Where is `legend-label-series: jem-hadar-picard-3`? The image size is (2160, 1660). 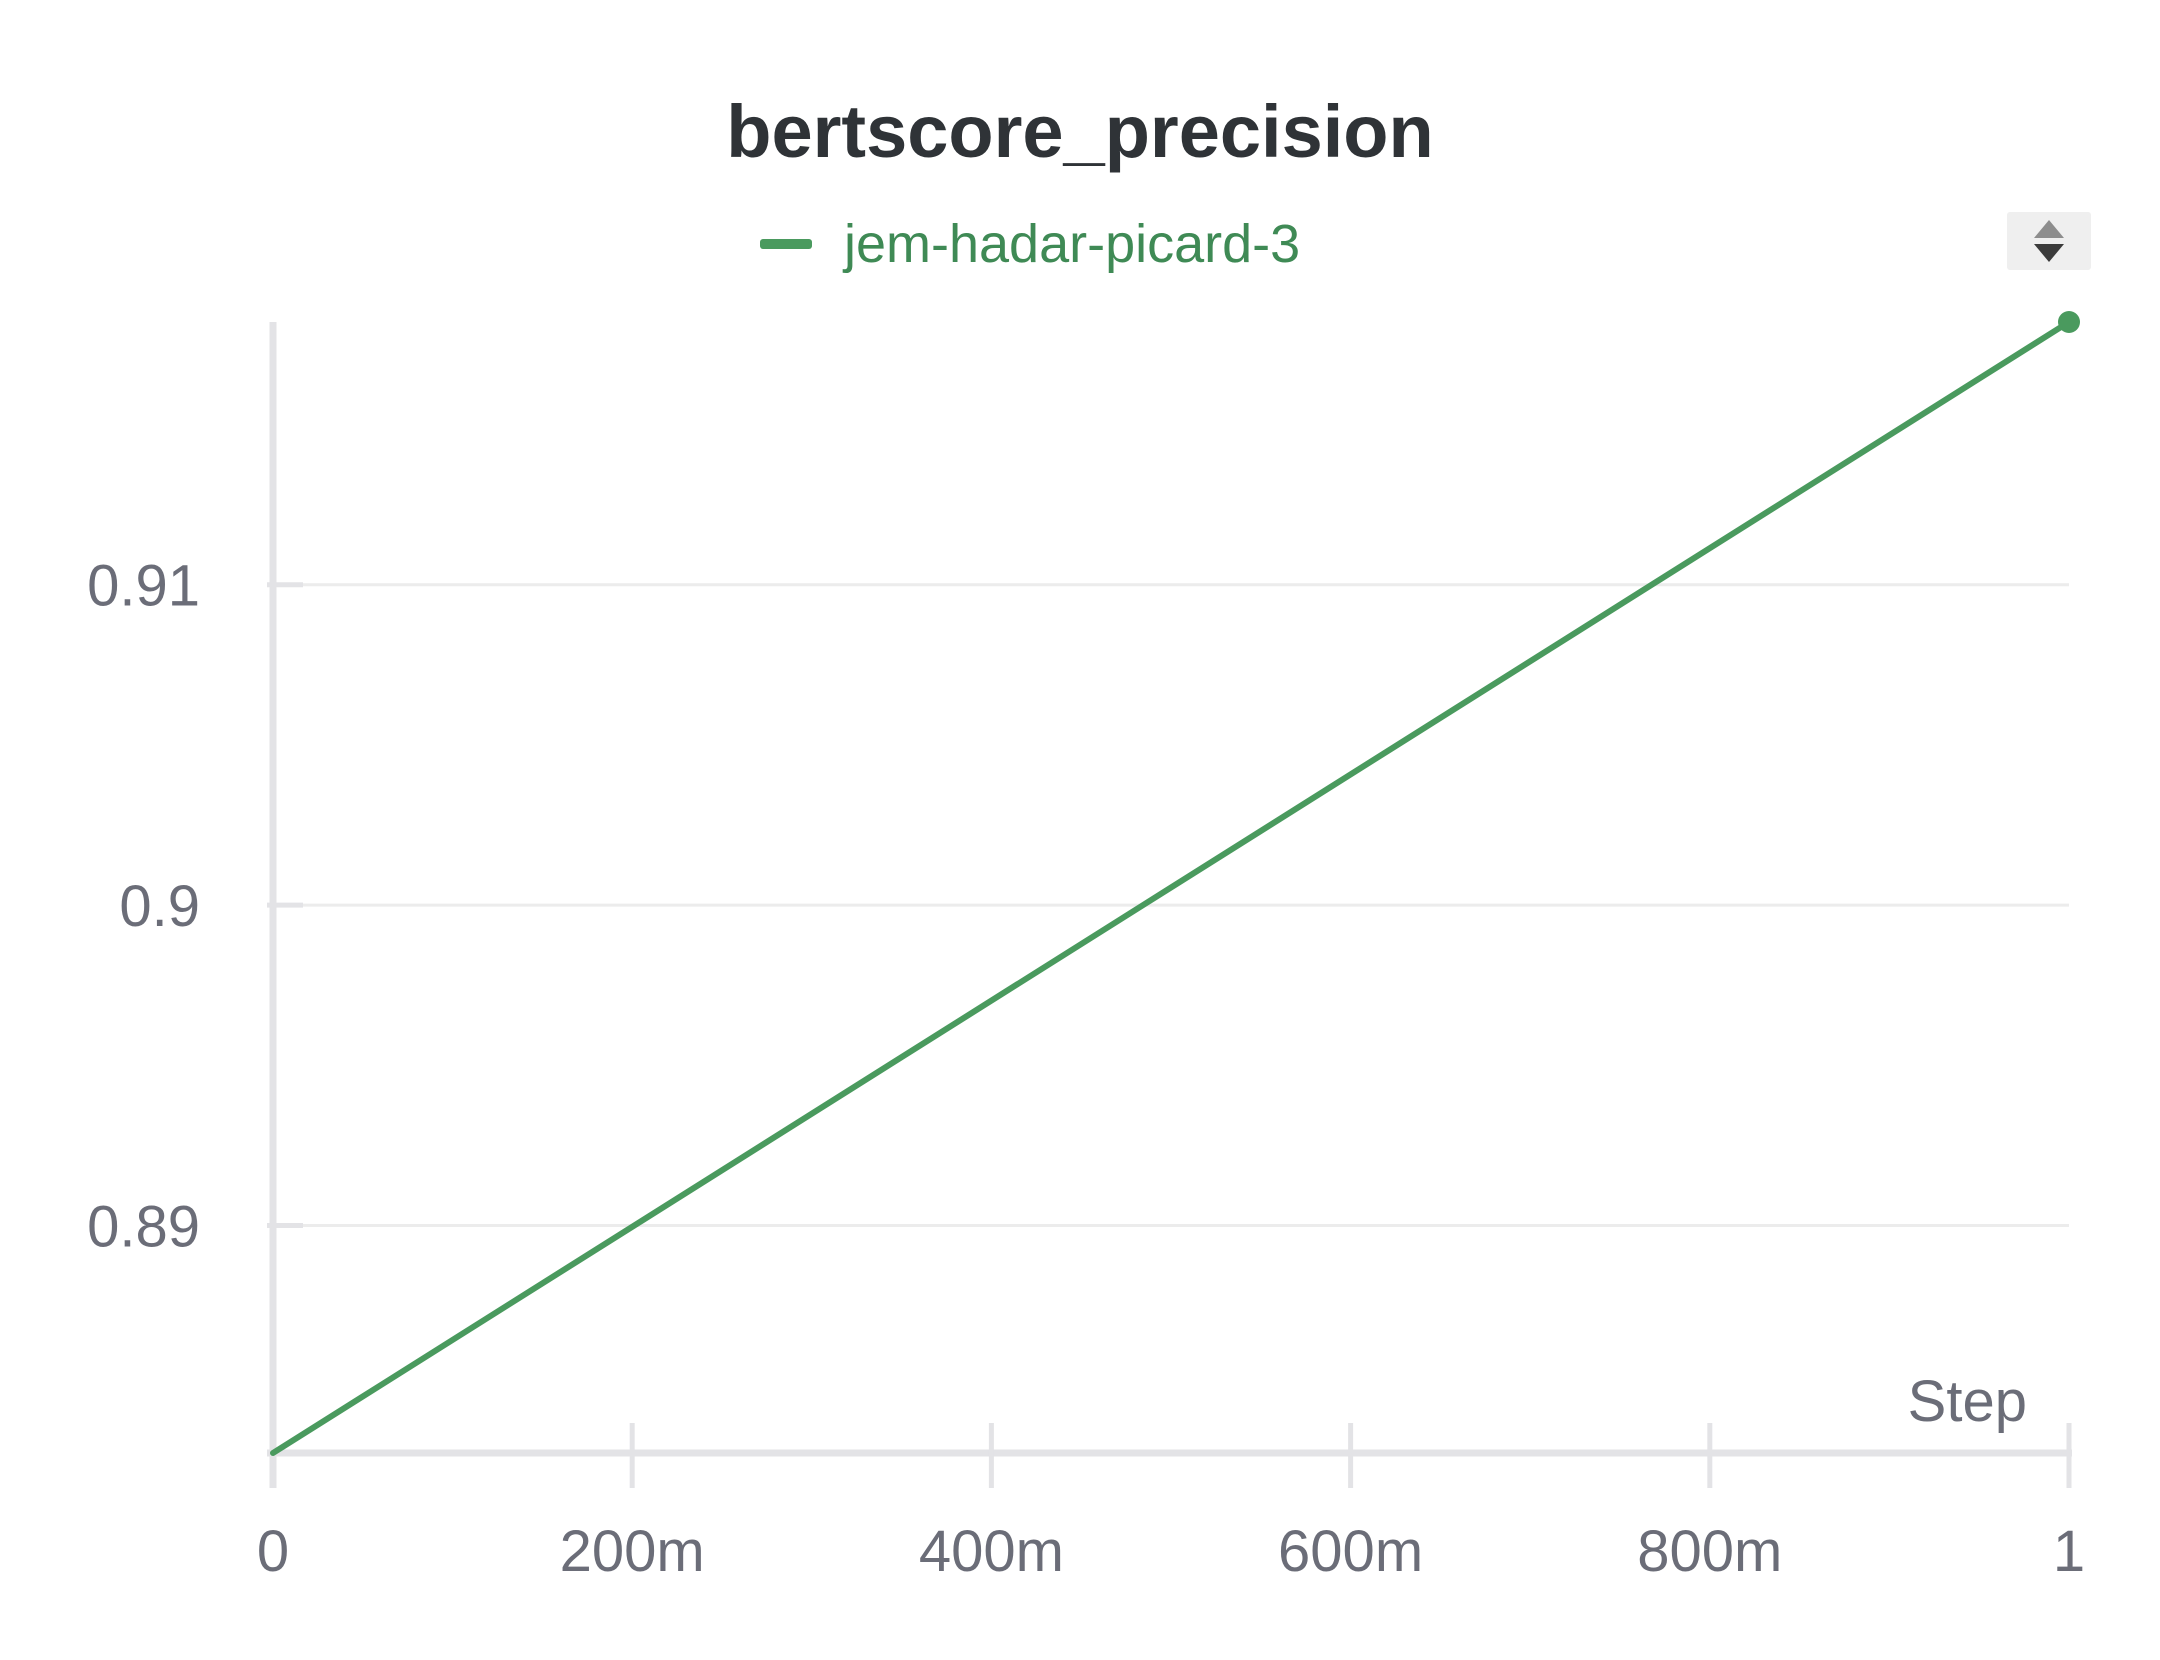
legend-label-series: jem-hadar-picard-3 is located at coordinates (1072, 244).